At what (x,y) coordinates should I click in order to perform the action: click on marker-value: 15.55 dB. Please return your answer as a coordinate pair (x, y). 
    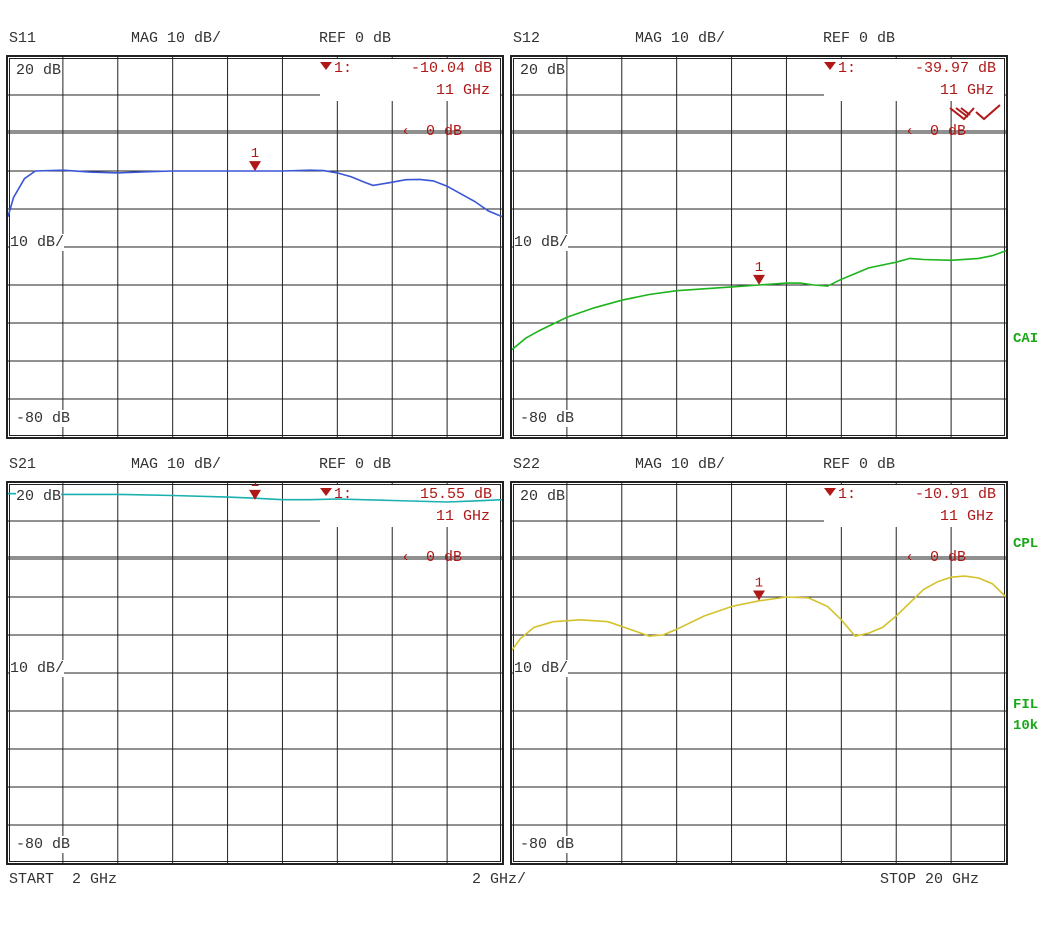
    Looking at the image, I should click on (455, 494).